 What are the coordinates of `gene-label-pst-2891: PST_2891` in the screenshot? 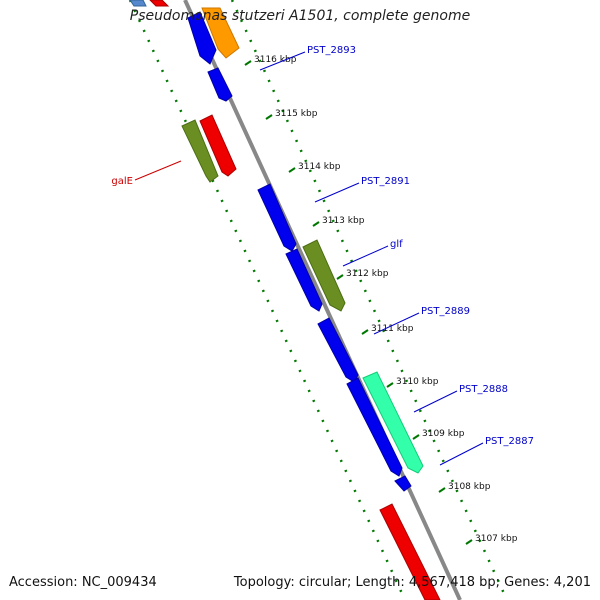 It's located at (385, 181).